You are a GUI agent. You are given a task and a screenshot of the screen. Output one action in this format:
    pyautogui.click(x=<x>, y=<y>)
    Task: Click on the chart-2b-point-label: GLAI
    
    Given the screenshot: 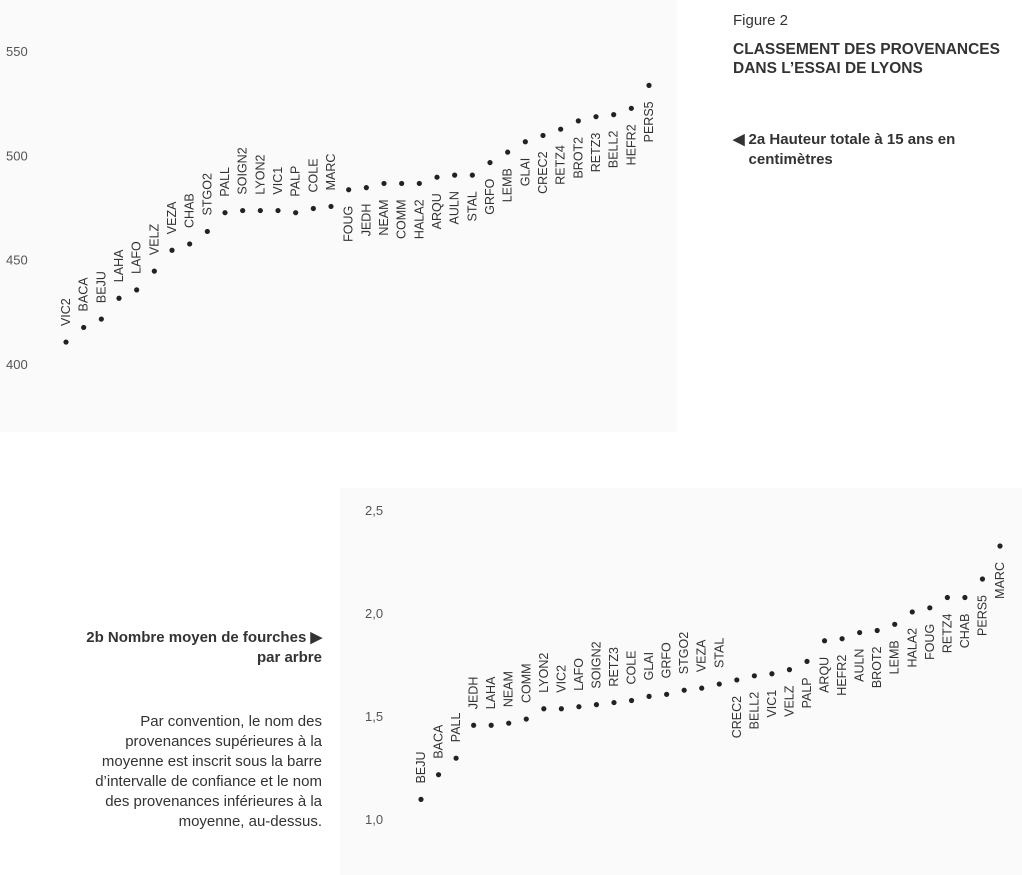 What is the action you would take?
    pyautogui.click(x=649, y=666)
    